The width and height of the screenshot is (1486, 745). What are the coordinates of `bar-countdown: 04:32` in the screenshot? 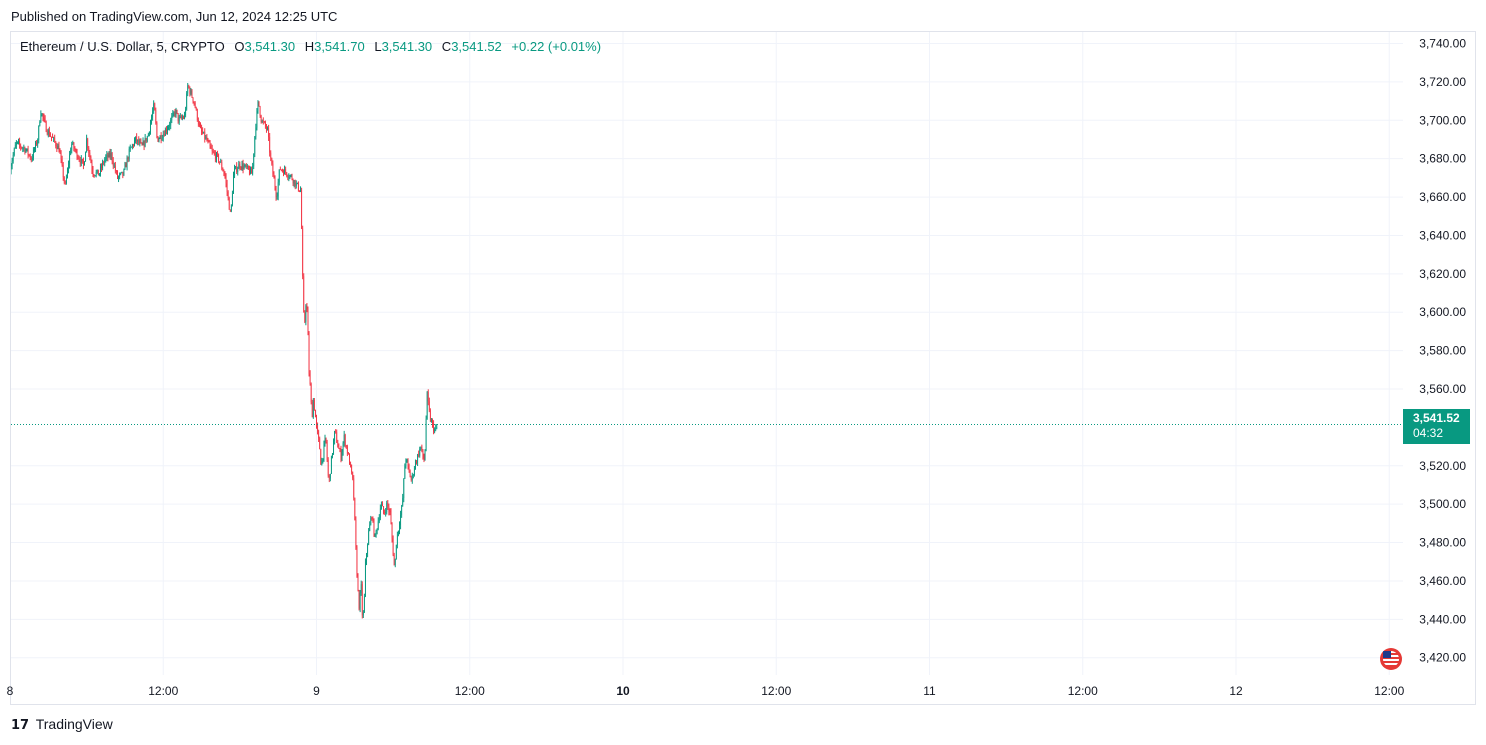 It's located at (1428, 433).